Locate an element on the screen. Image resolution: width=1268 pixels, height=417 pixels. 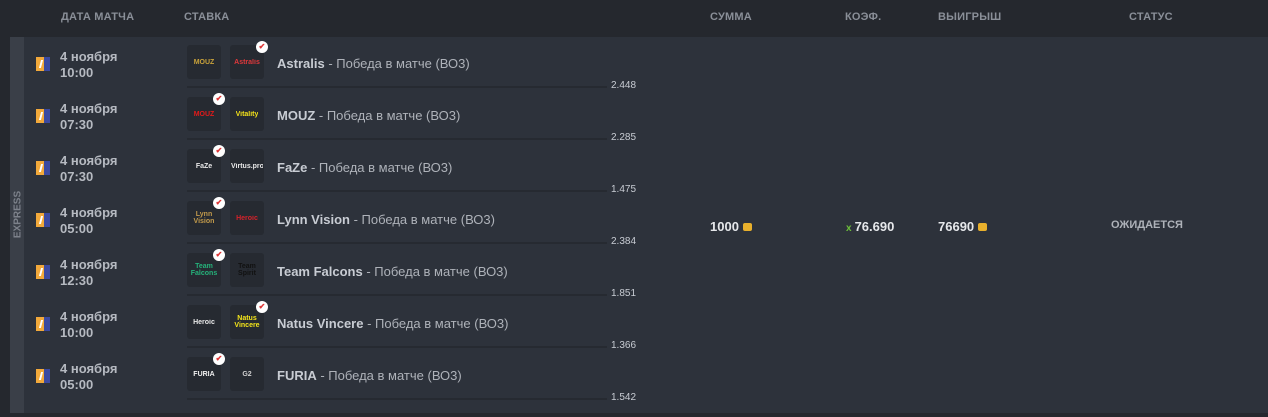
team-logo-2: G2 is located at coordinates (247, 374).